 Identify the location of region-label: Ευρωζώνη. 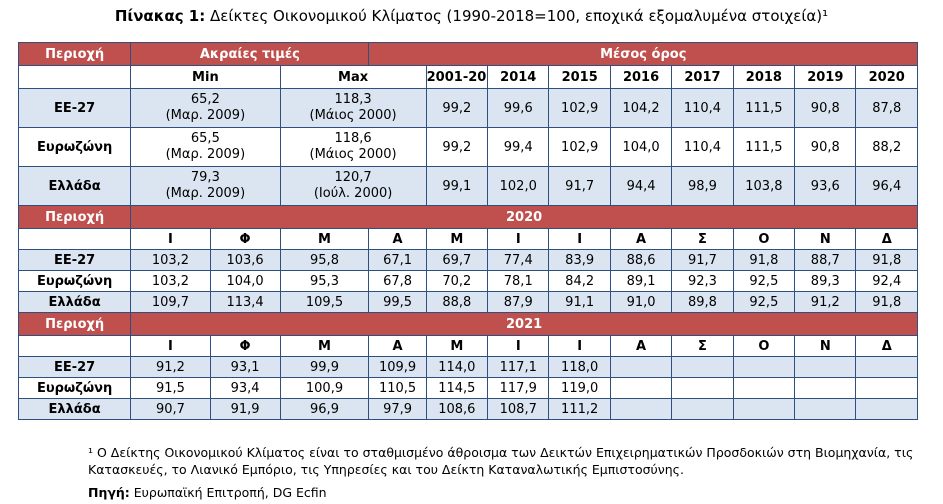
(74, 388).